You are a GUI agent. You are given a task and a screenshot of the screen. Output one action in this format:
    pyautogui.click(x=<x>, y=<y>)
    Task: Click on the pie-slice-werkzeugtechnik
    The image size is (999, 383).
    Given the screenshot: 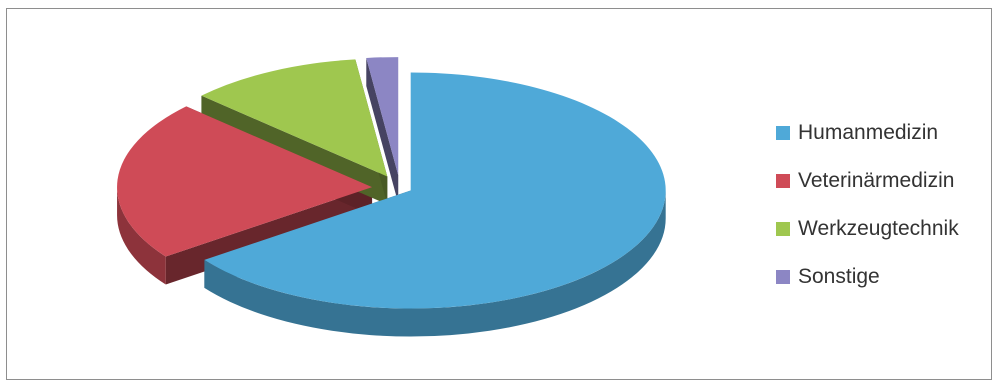 What is the action you would take?
    pyautogui.click(x=294, y=118)
    